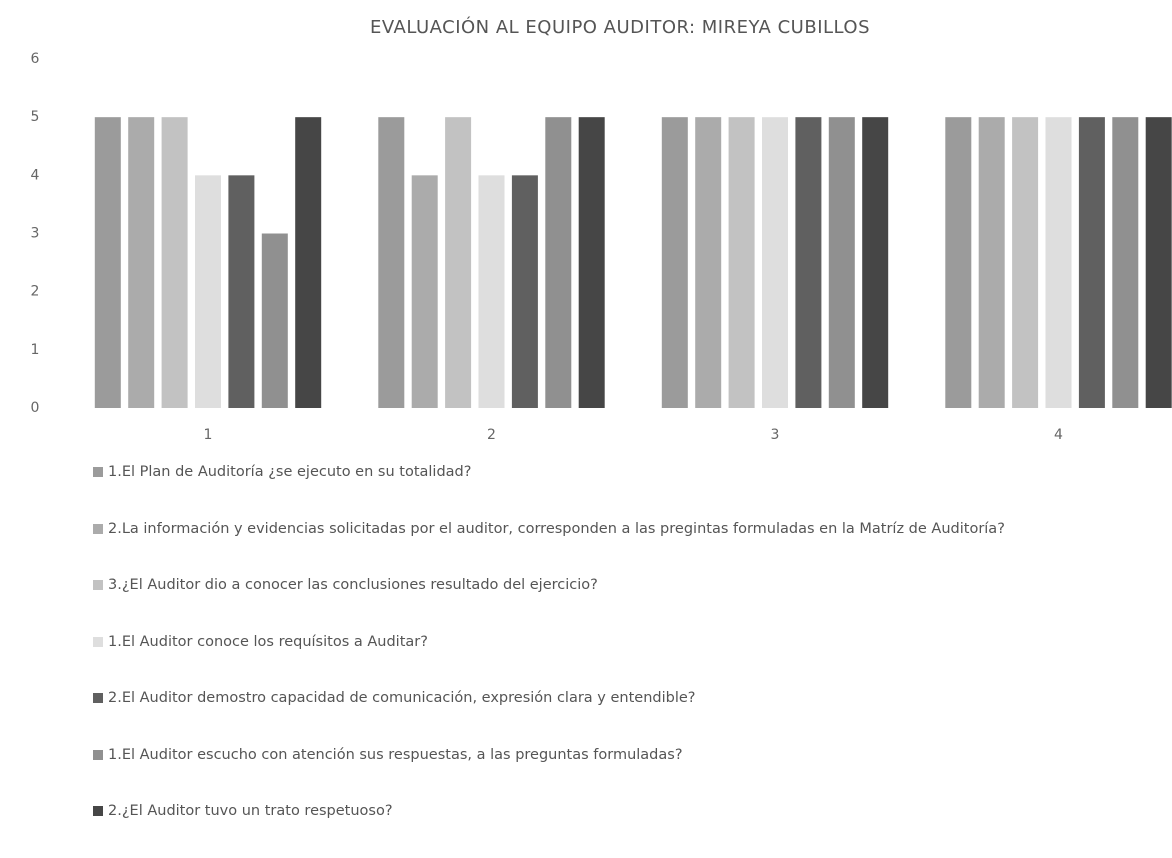  Describe the element at coordinates (775, 435) in the screenshot. I see `x-tick-label: 3` at that location.